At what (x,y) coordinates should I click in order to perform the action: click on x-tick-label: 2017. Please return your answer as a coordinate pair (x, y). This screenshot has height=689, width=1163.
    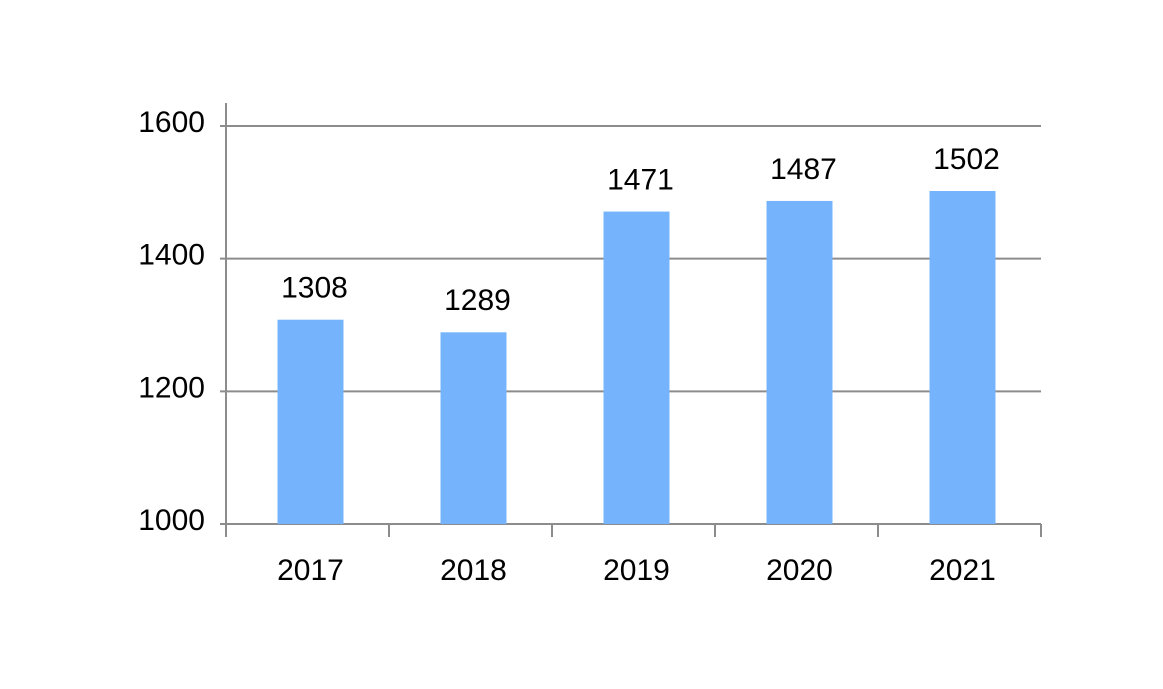
    Looking at the image, I should click on (310, 570).